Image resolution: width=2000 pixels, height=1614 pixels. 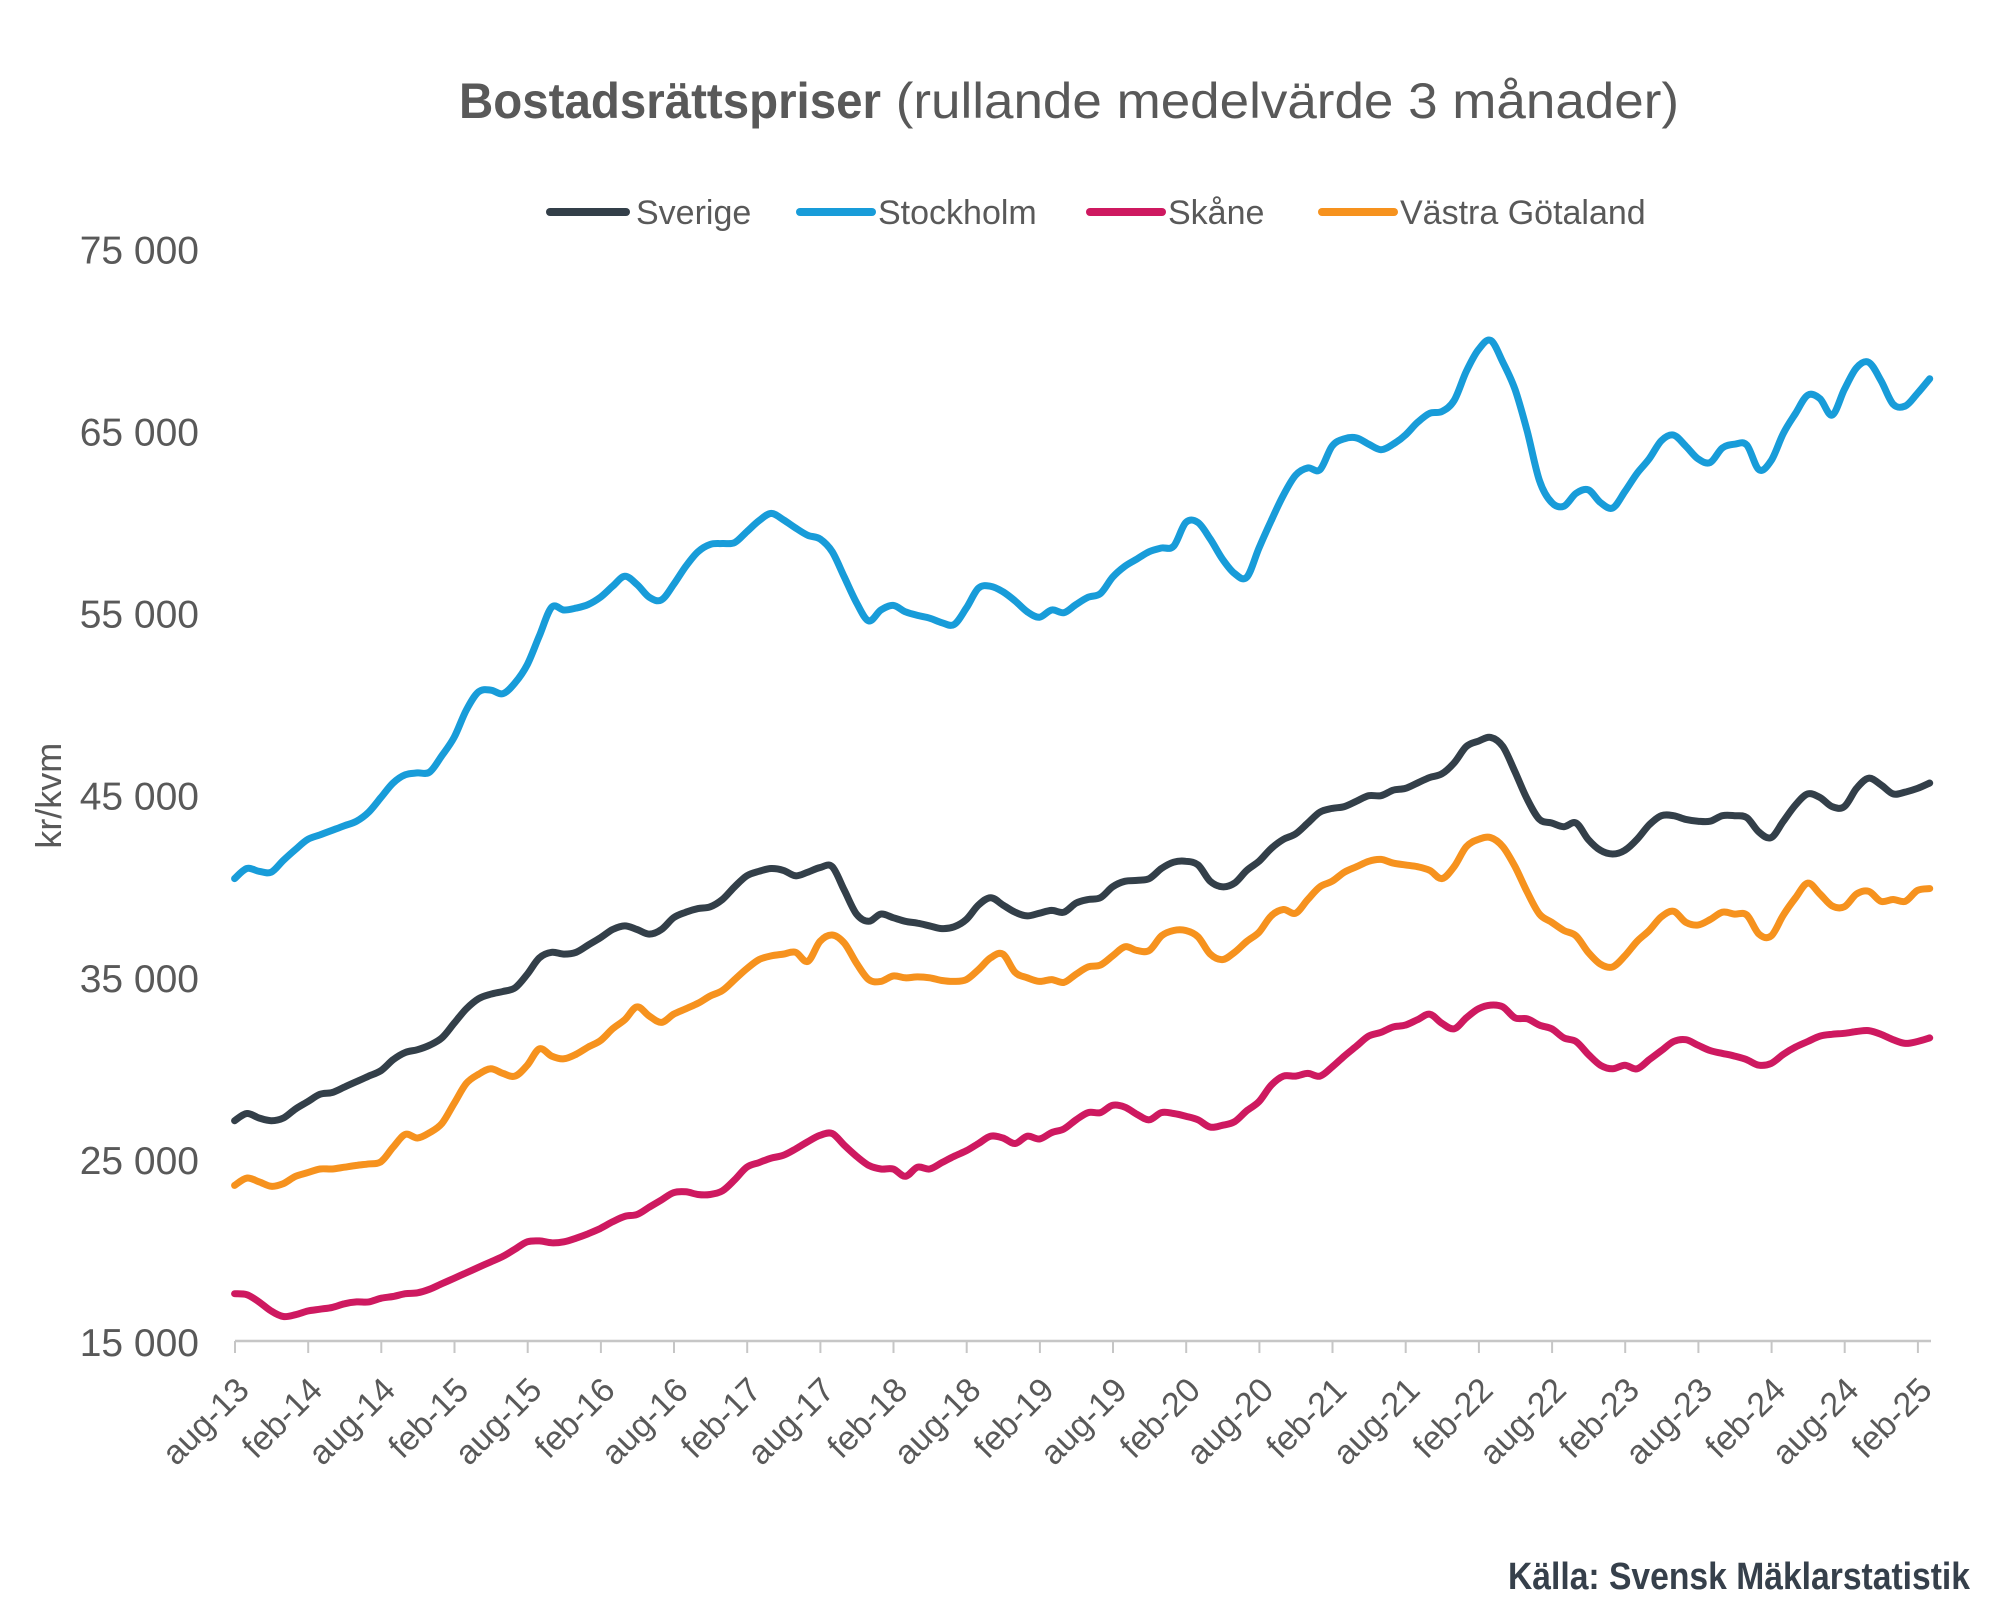 What do you see at coordinates (1523, 213) in the screenshot?
I see `svg-text: Västra Götaland` at bounding box center [1523, 213].